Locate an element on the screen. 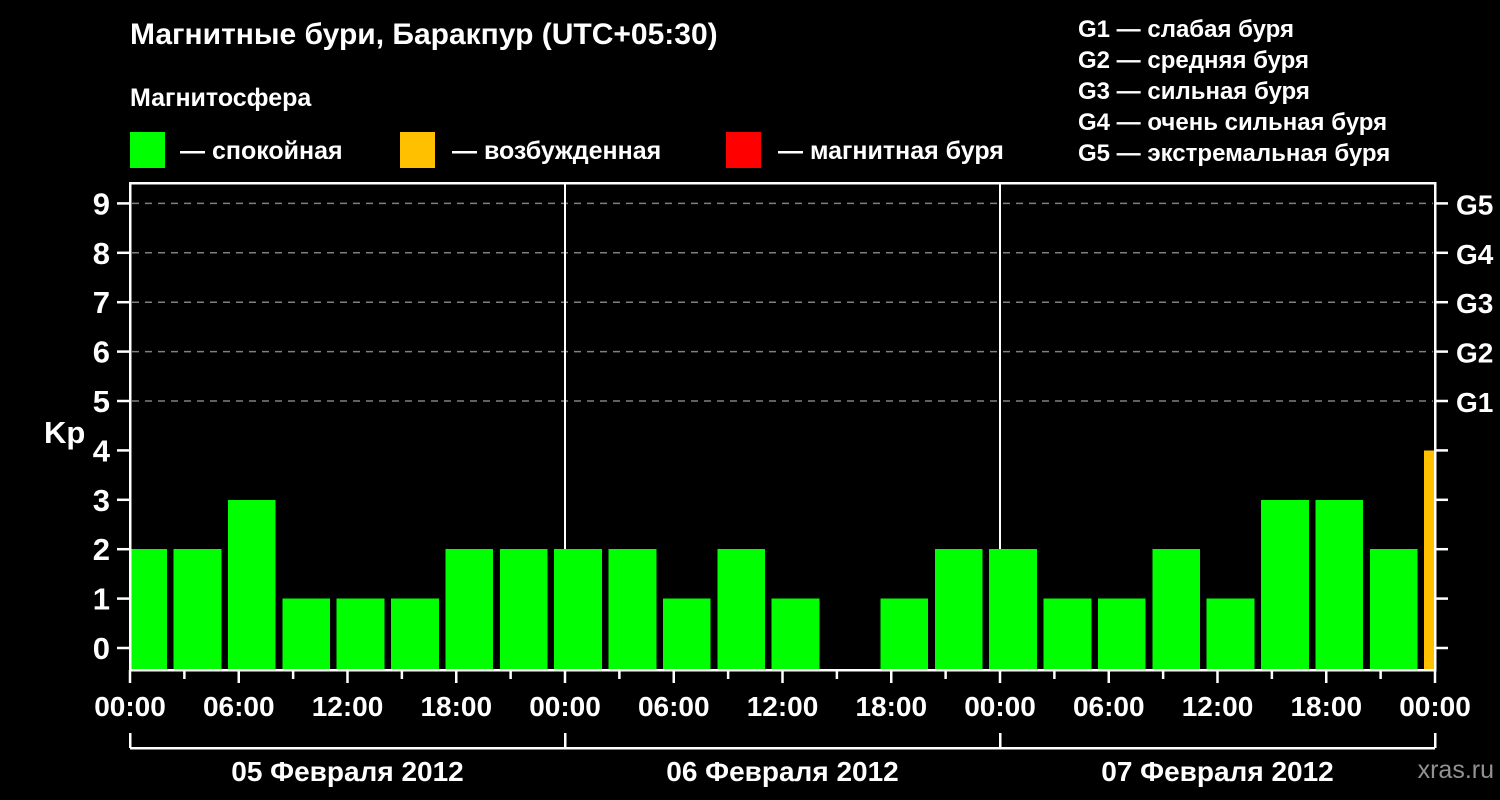 The height and width of the screenshot is (800, 1500). storm-scale-item-g5: G5 — экстремальная буря is located at coordinates (1234, 153).